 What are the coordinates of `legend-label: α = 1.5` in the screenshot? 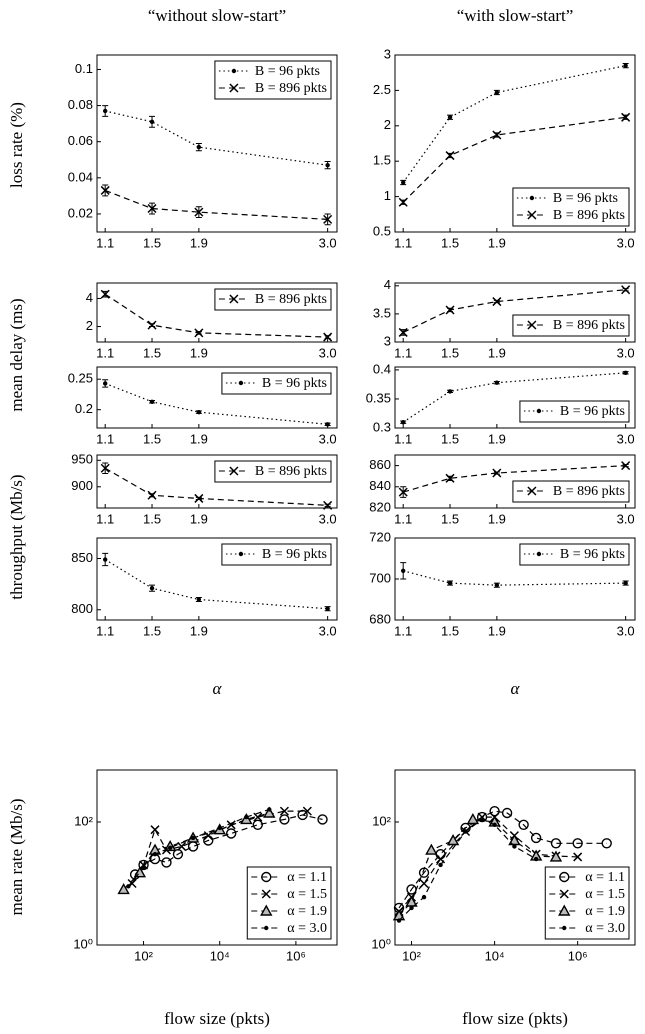 It's located at (307, 894).